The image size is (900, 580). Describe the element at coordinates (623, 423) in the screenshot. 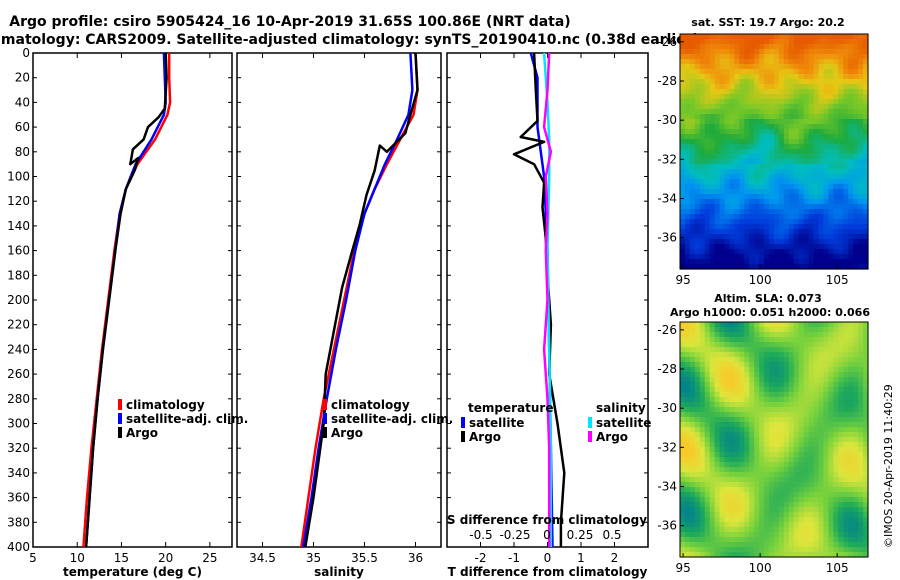

I see `legend-label: satellite` at that location.